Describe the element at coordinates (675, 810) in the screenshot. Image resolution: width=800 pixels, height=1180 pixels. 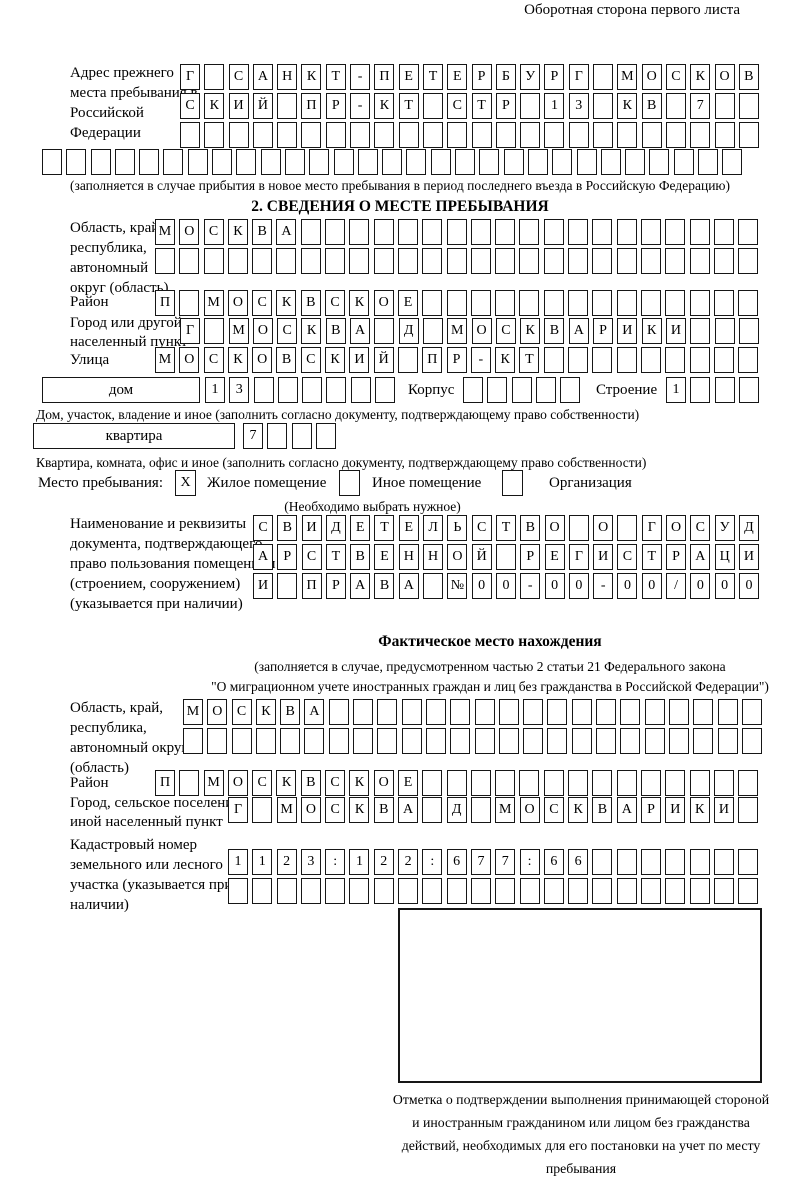
I see `char-box: И` at that location.